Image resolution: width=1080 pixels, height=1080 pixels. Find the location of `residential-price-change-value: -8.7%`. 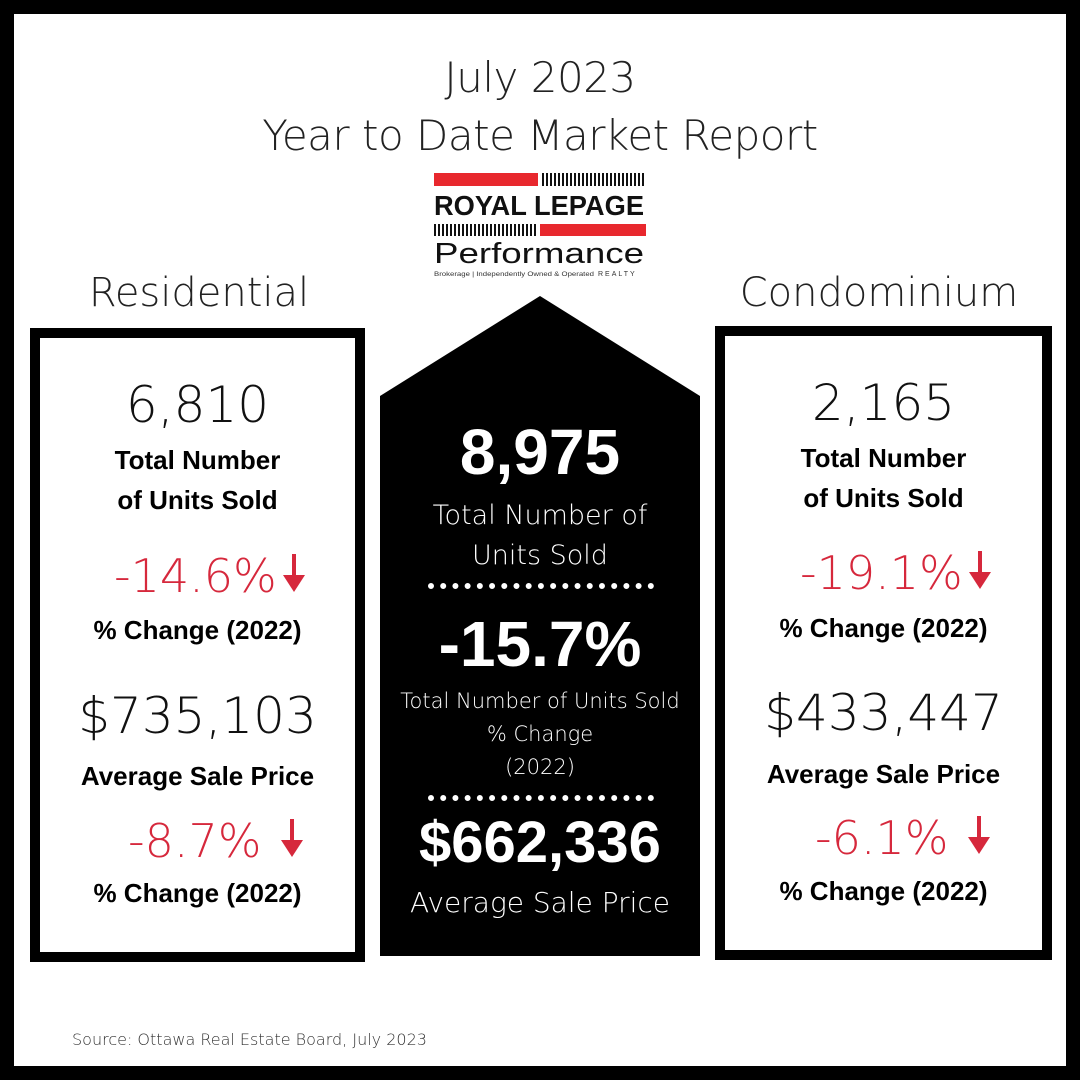

residential-price-change-value: -8.7% is located at coordinates (195, 841).